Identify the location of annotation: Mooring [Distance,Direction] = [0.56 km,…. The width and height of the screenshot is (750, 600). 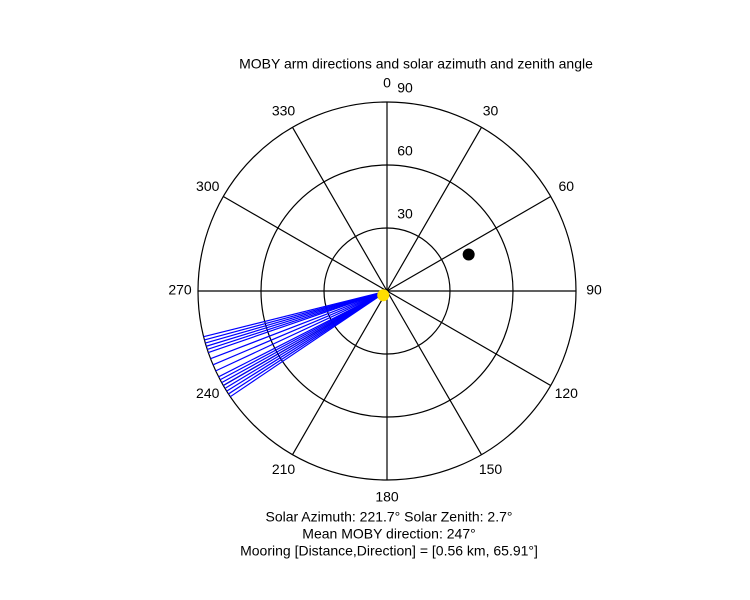
(389, 551).